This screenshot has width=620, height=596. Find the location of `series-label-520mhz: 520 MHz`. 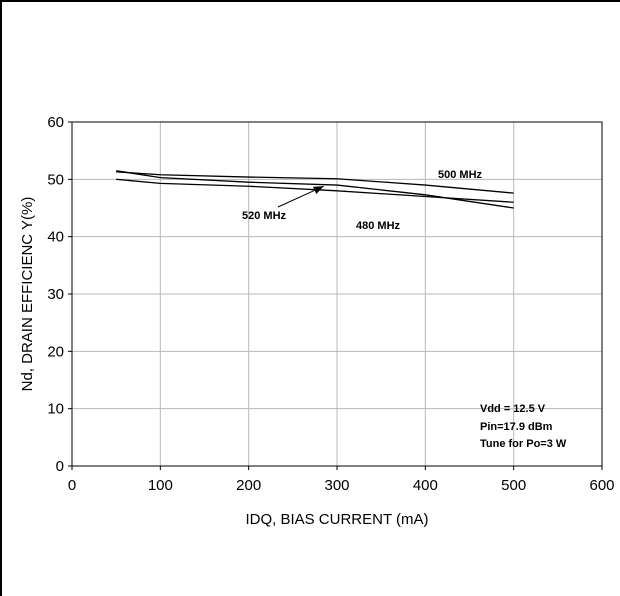

series-label-520mhz: 520 MHz is located at coordinates (264, 216).